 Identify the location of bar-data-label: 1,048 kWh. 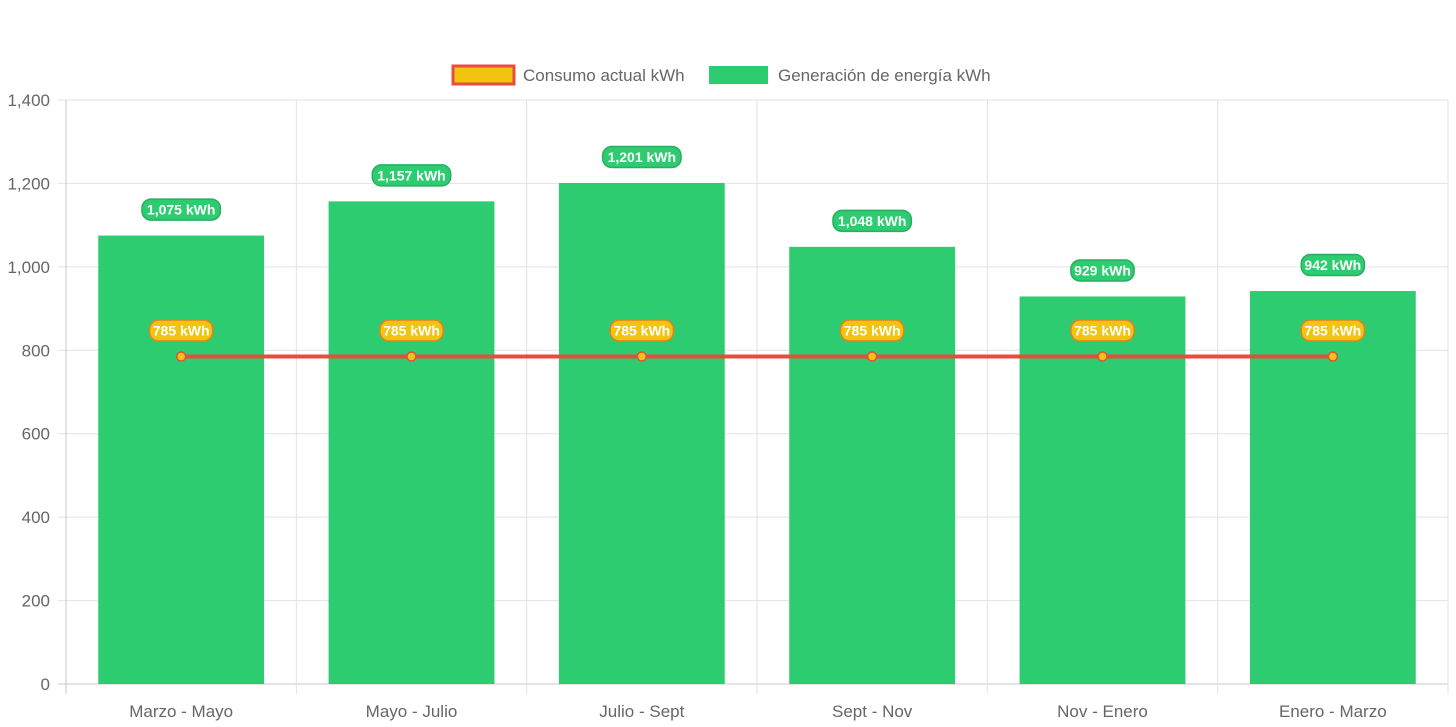
(872, 221).